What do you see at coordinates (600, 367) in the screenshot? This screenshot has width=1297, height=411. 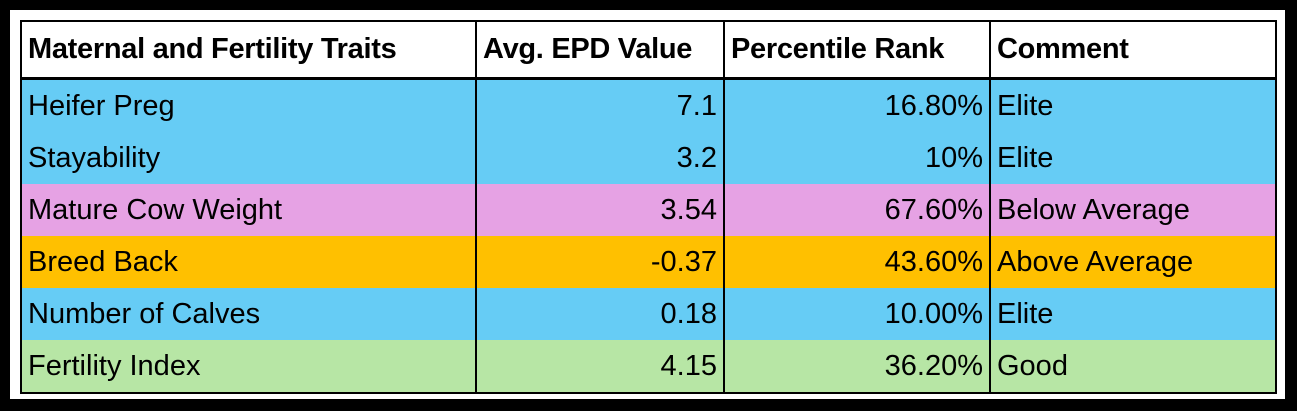 I see `epd-cell: 4.15` at bounding box center [600, 367].